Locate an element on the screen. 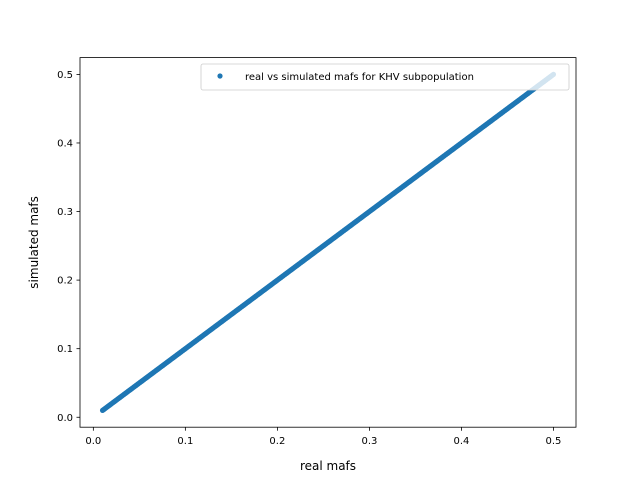 The image size is (640, 480). y-tick-label: 0.3 is located at coordinates (65, 212).